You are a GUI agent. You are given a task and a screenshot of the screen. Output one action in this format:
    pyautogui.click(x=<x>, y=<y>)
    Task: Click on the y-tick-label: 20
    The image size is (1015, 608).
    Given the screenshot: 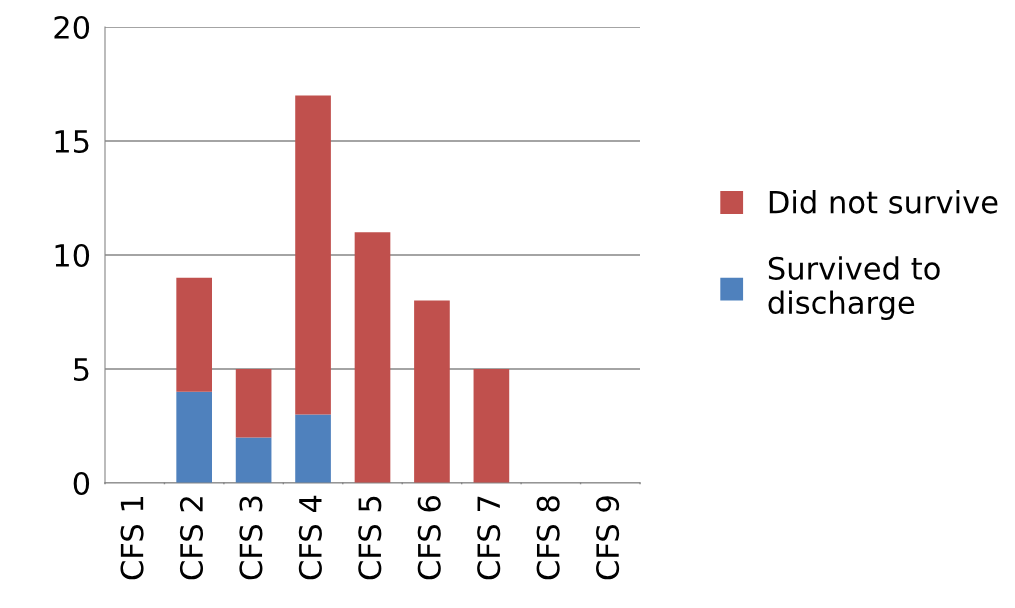 What is the action you would take?
    pyautogui.click(x=72, y=27)
    